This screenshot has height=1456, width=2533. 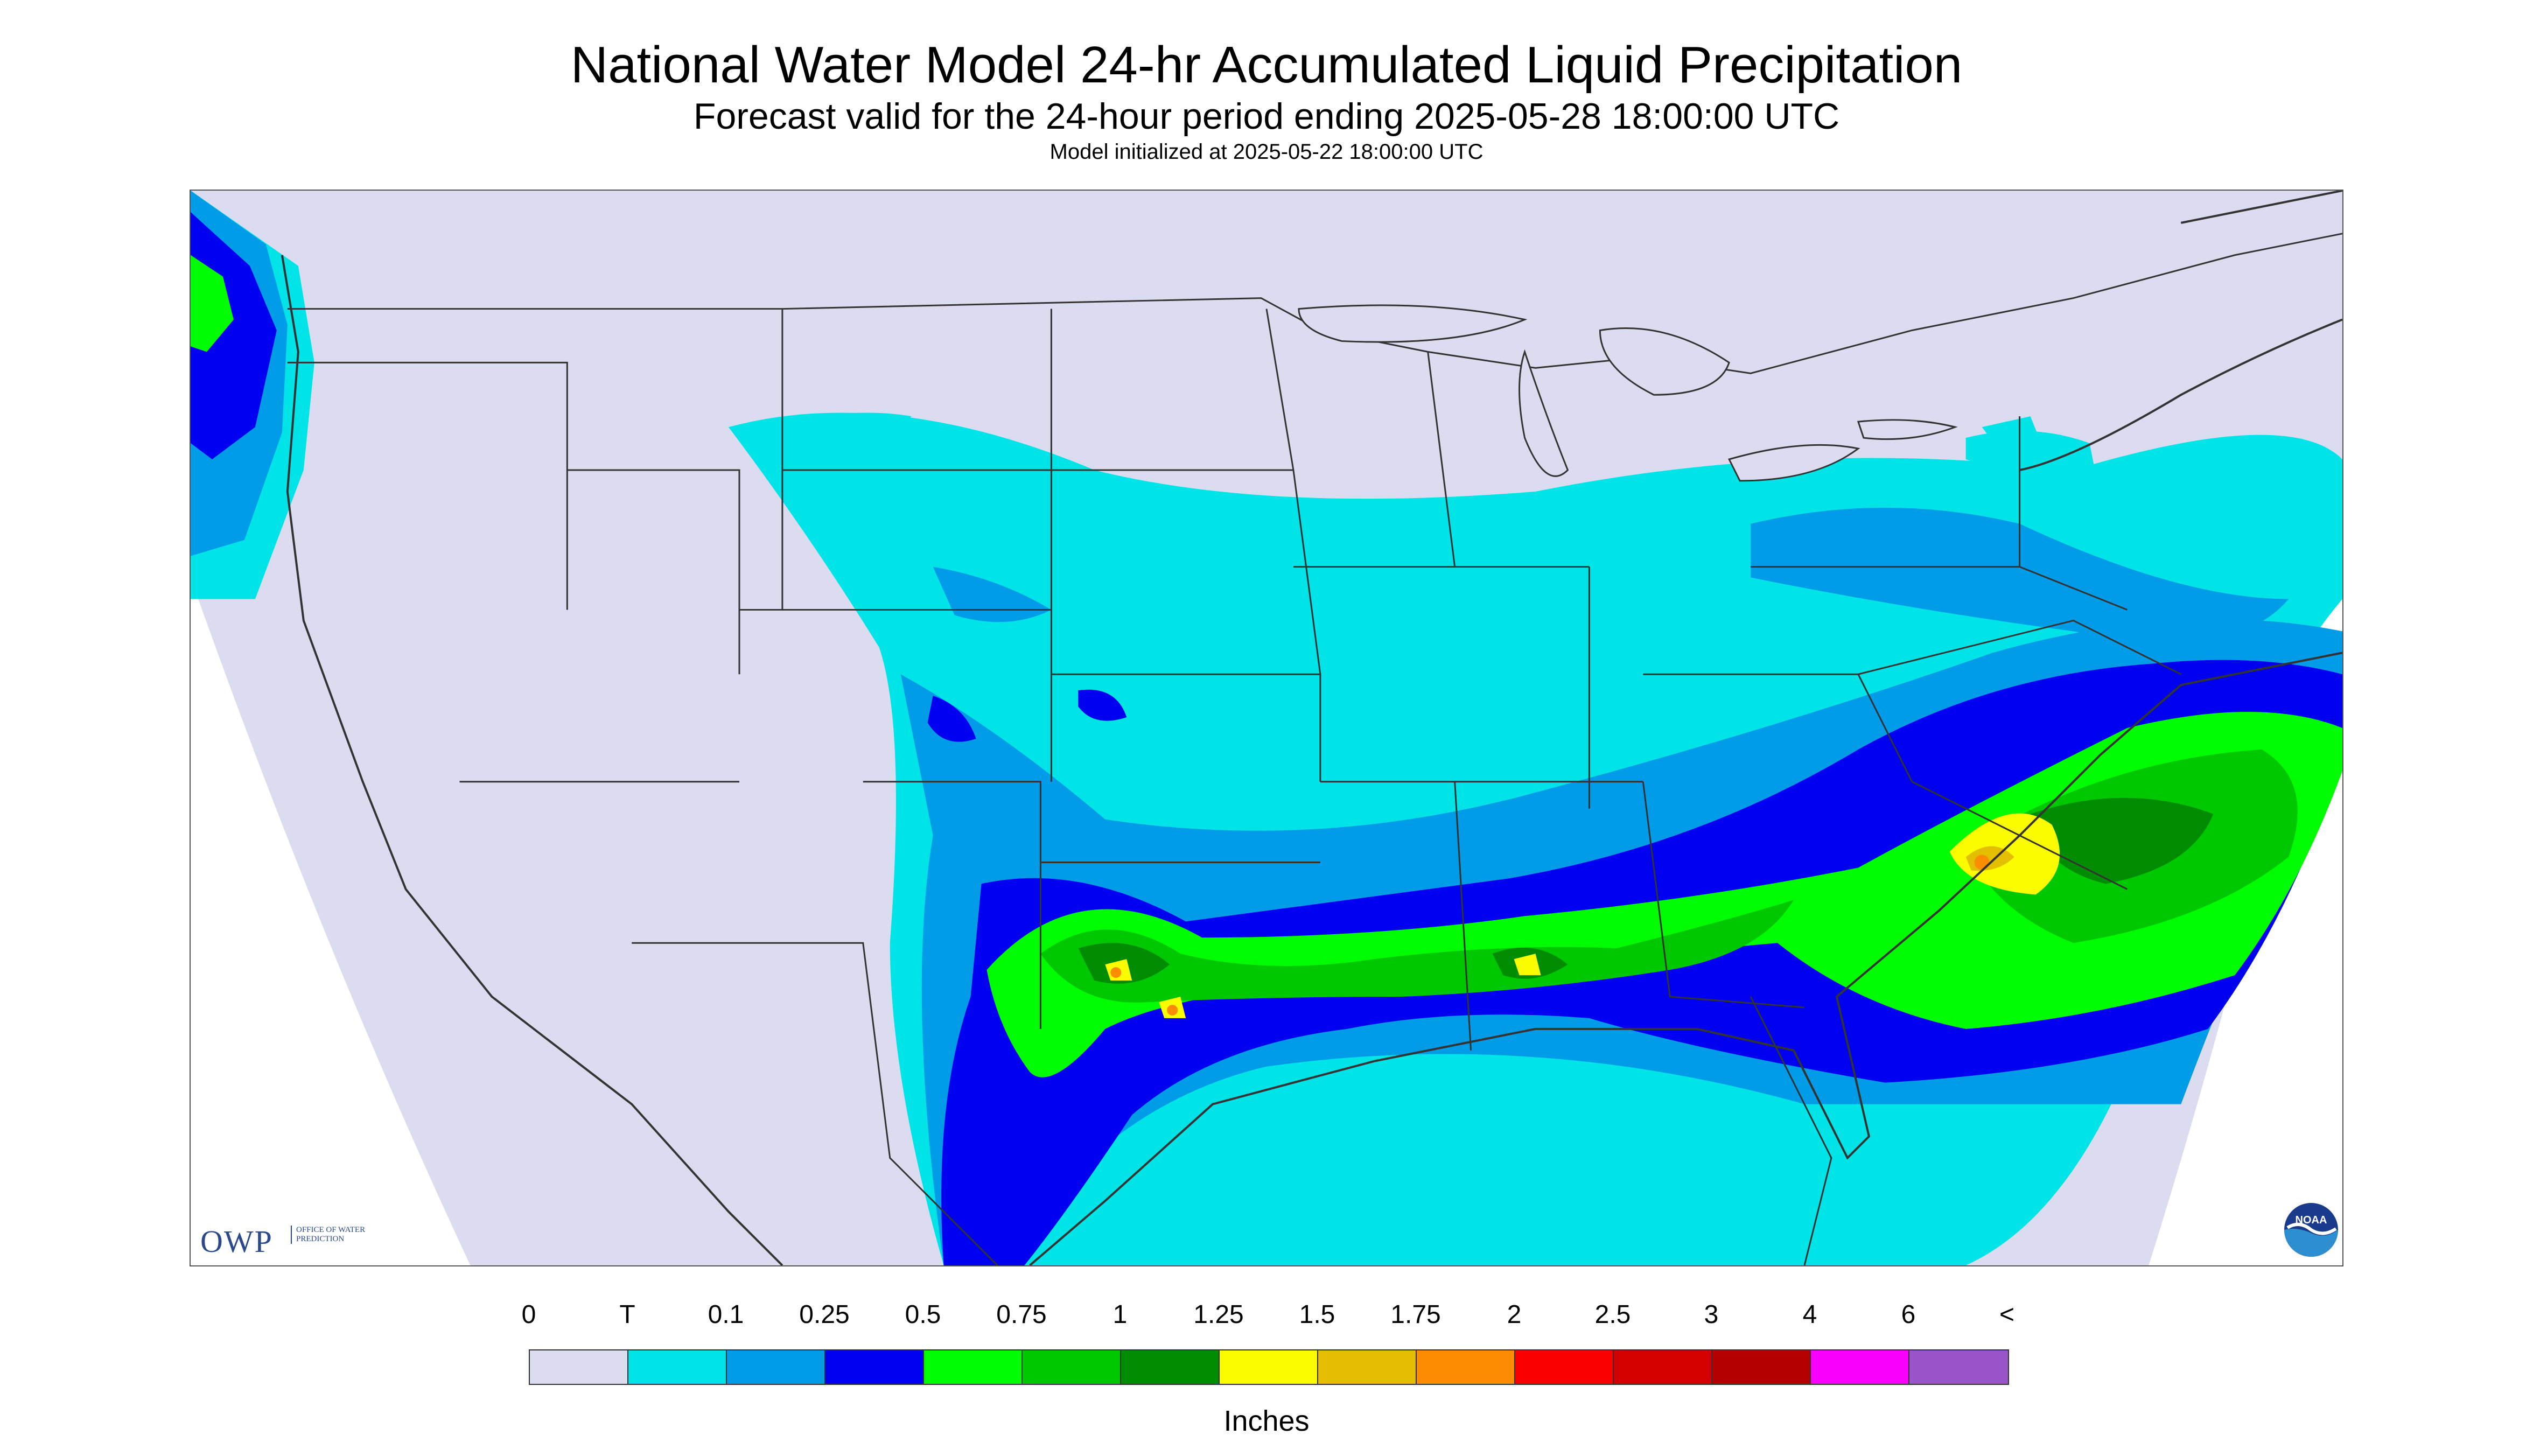 I want to click on legend-label: 3, so click(x=1711, y=1314).